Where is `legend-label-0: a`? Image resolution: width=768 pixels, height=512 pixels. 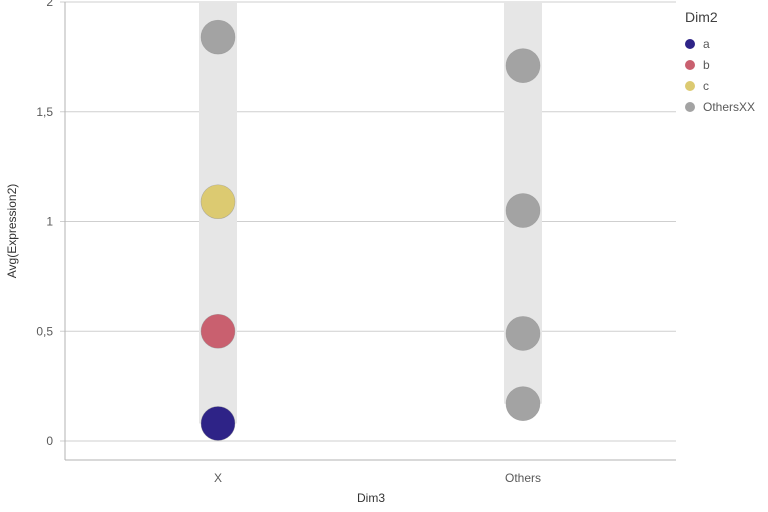
legend-label-0: a is located at coordinates (706, 44).